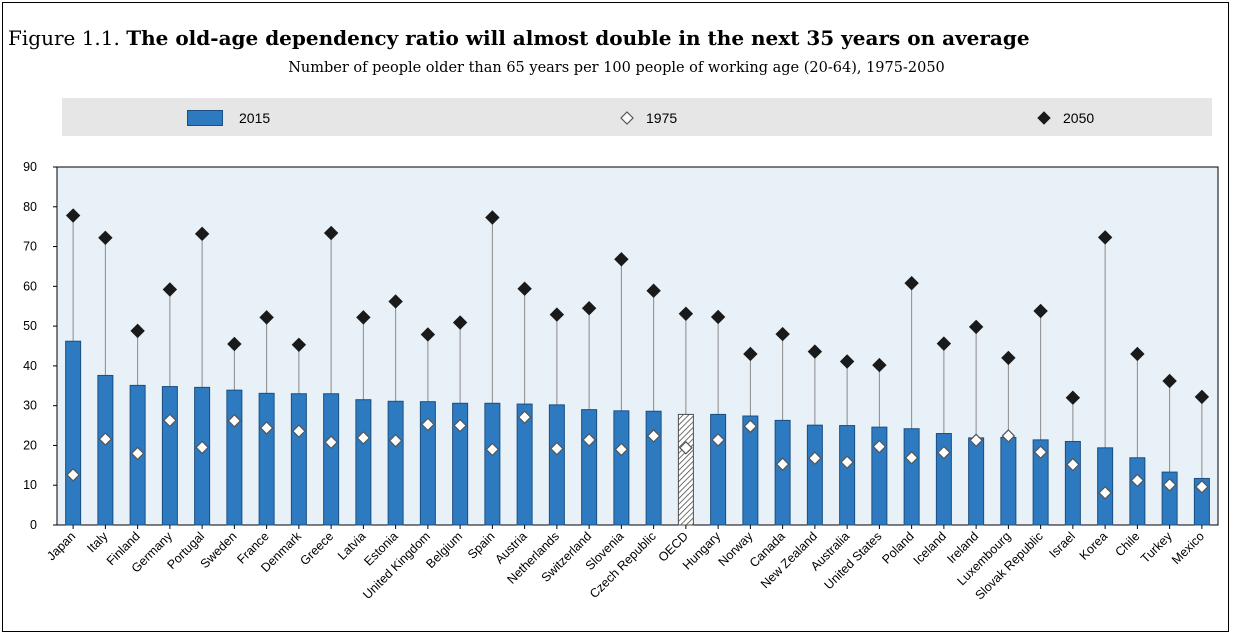  What do you see at coordinates (64, 38) in the screenshot?
I see `figure-number: Figure 1.1.` at bounding box center [64, 38].